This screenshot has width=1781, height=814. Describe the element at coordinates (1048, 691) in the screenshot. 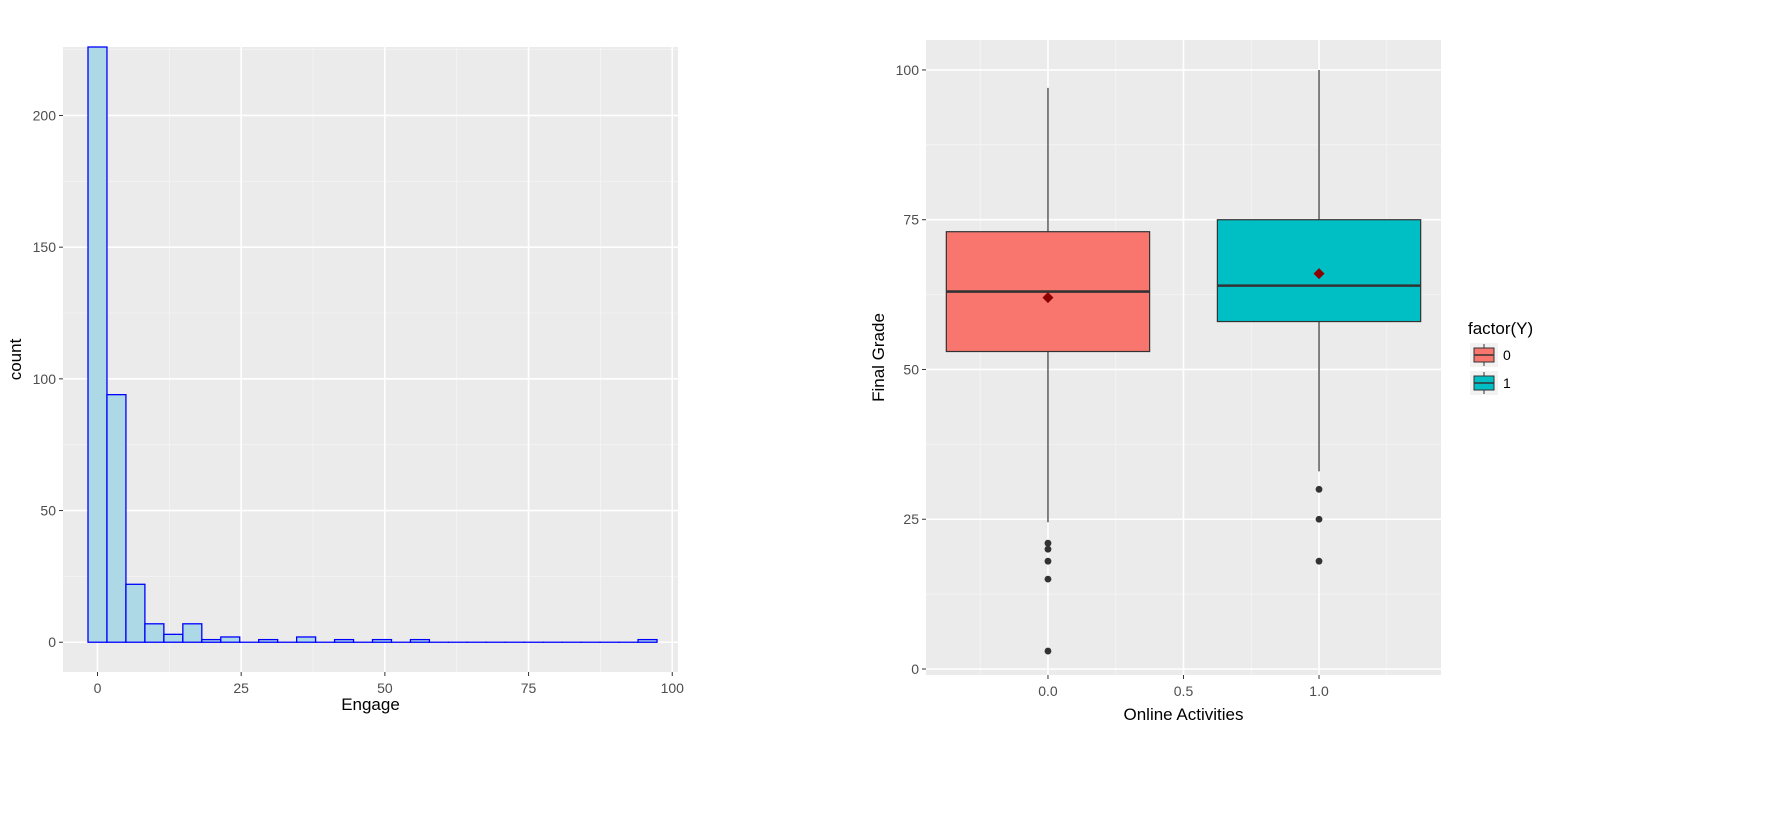

I see `boxplot-x-tick-label: 0.0` at that location.